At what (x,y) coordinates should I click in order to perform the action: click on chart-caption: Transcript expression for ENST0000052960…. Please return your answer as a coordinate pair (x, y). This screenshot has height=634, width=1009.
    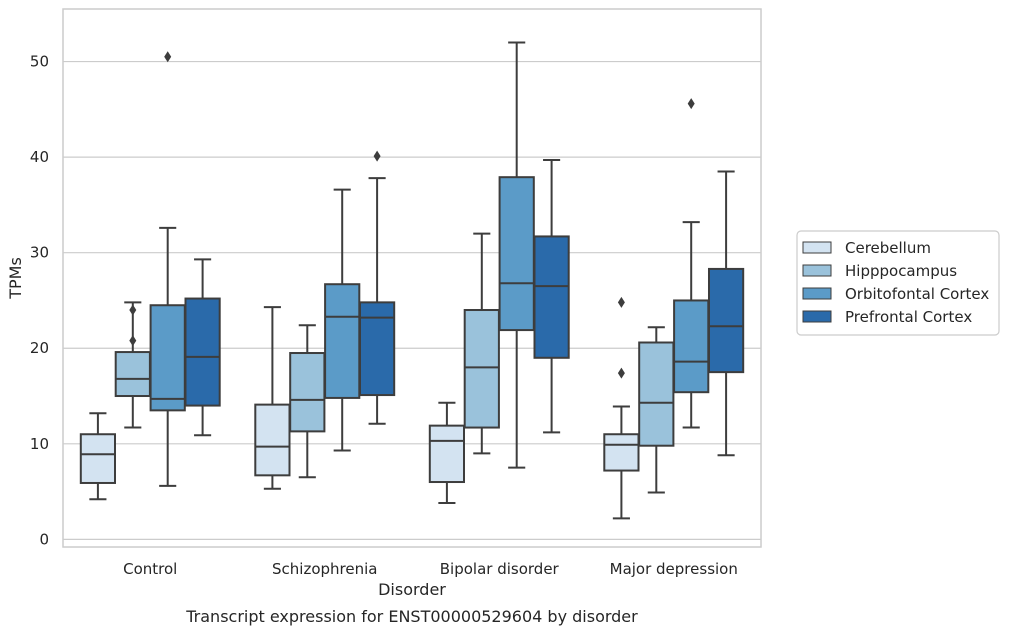
    Looking at the image, I should click on (411, 616).